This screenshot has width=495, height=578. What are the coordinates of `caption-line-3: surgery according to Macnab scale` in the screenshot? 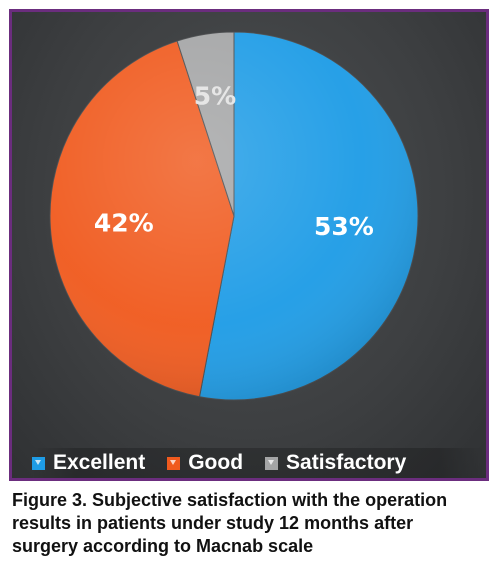 It's located at (163, 546).